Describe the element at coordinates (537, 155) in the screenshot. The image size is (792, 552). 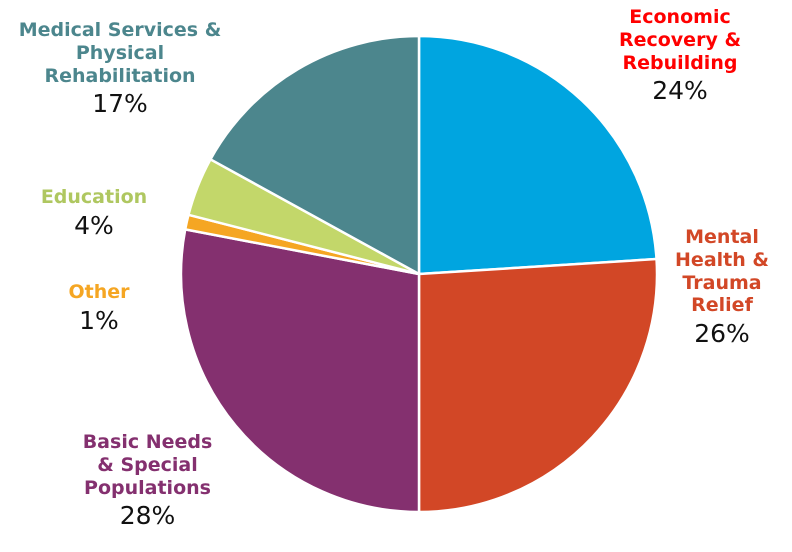
I see `pie-slice-economic-recovery` at that location.